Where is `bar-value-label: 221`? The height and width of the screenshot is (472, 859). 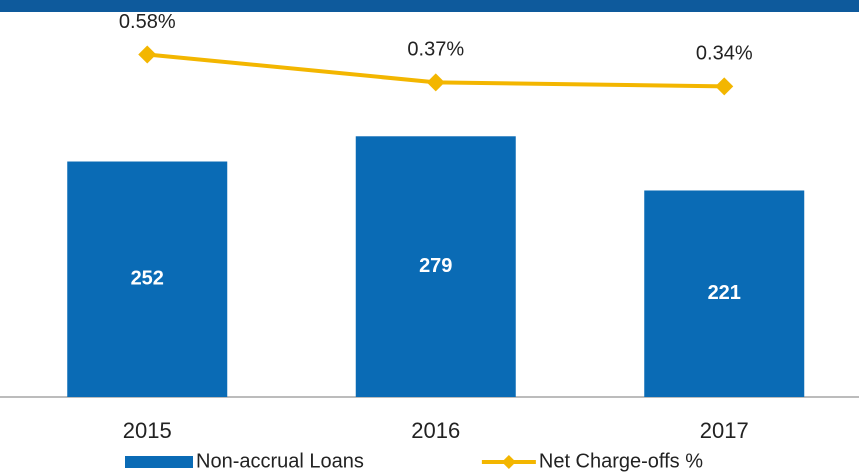 bar-value-label: 221 is located at coordinates (724, 293).